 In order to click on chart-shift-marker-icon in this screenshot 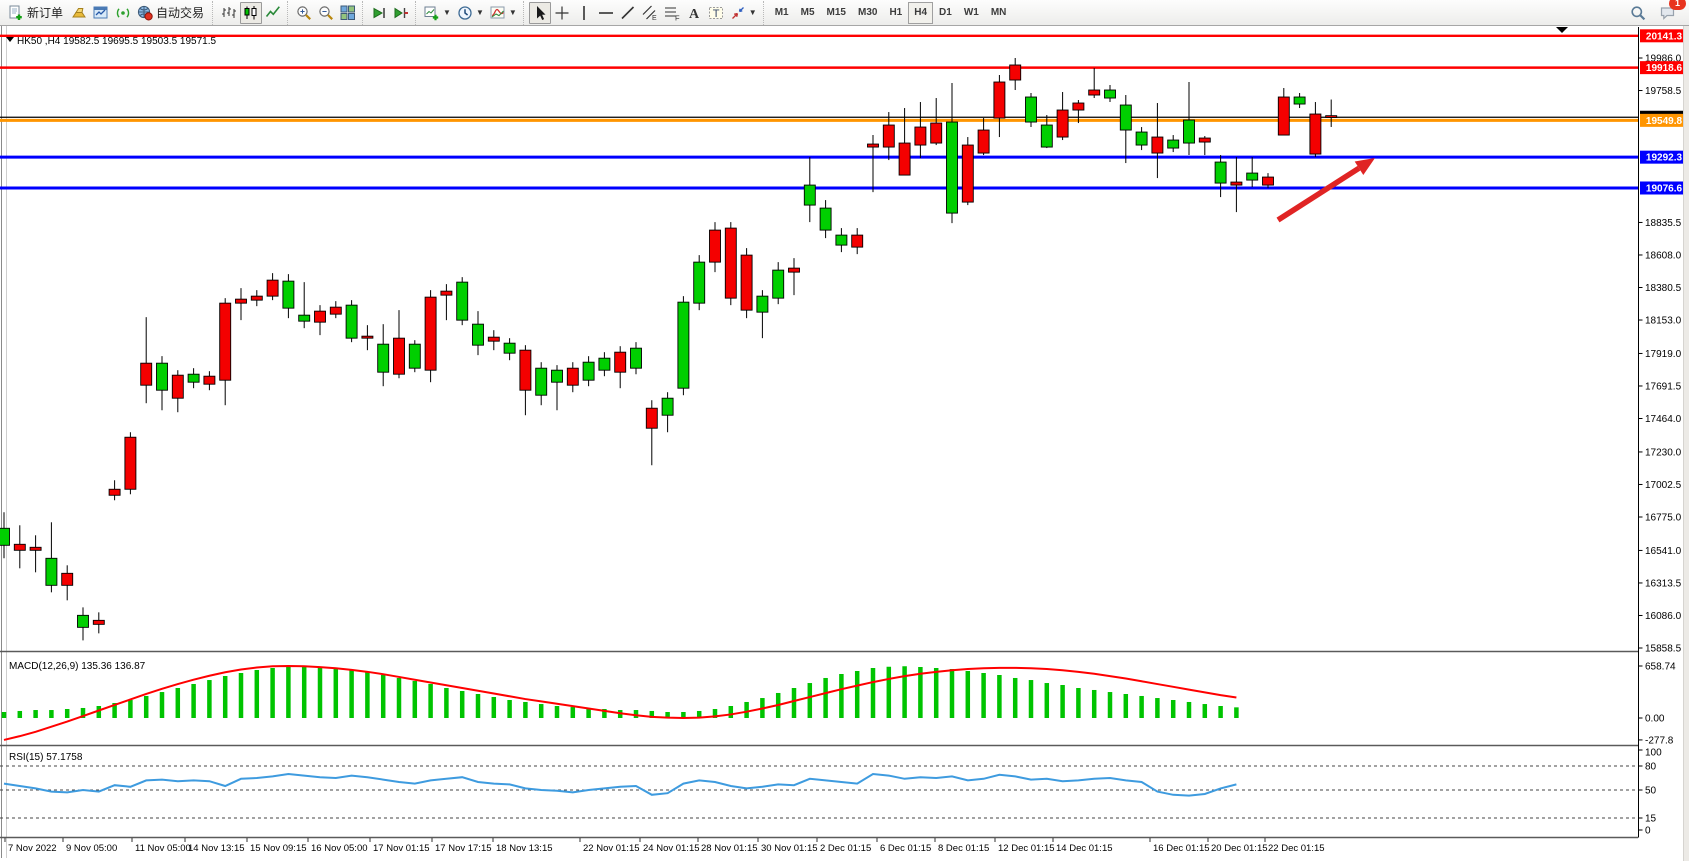, I will do `click(1562, 30)`.